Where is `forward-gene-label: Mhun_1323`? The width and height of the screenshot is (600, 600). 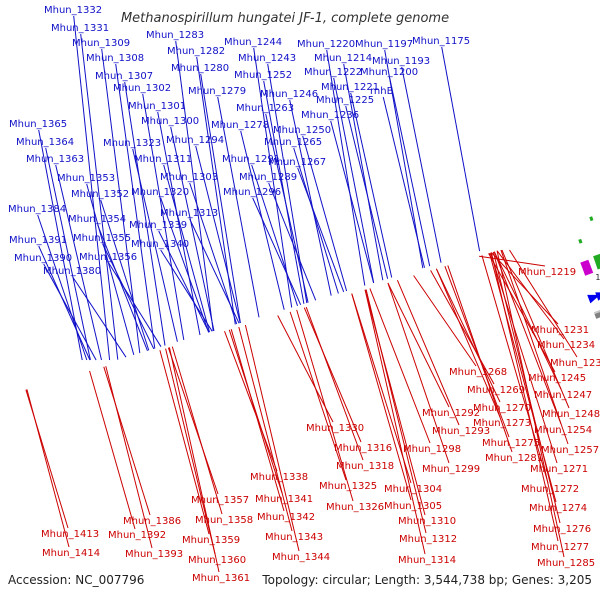 forward-gene-label: Mhun_1323 is located at coordinates (132, 143).